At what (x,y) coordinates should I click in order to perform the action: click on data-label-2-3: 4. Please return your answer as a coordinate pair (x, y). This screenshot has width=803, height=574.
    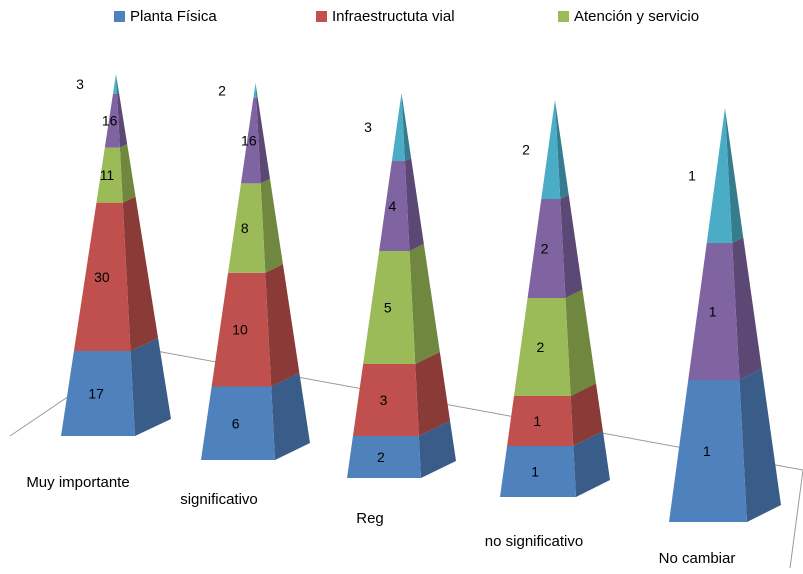
    Looking at the image, I should click on (392, 206).